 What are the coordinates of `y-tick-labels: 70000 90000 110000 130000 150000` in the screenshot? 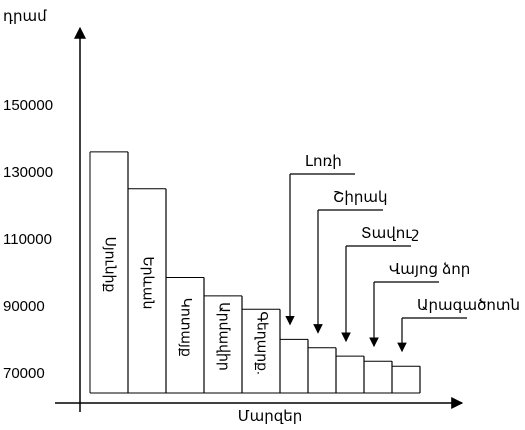 It's located at (28, 239).